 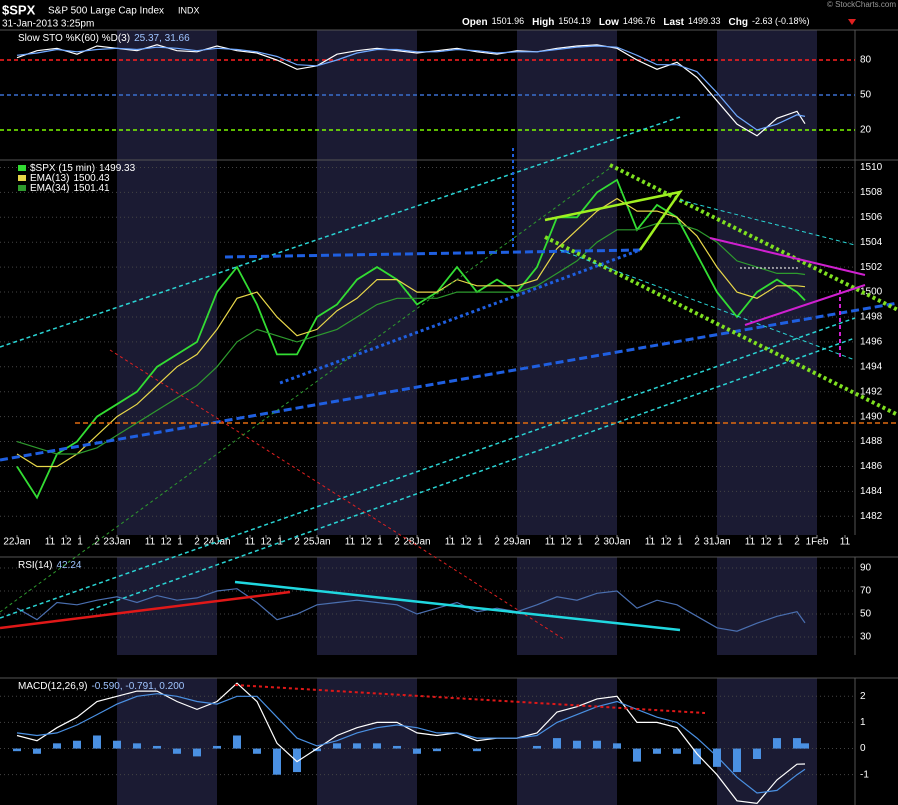 What do you see at coordinates (616, 542) in the screenshot?
I see `x-tick-label: 30Jan` at bounding box center [616, 542].